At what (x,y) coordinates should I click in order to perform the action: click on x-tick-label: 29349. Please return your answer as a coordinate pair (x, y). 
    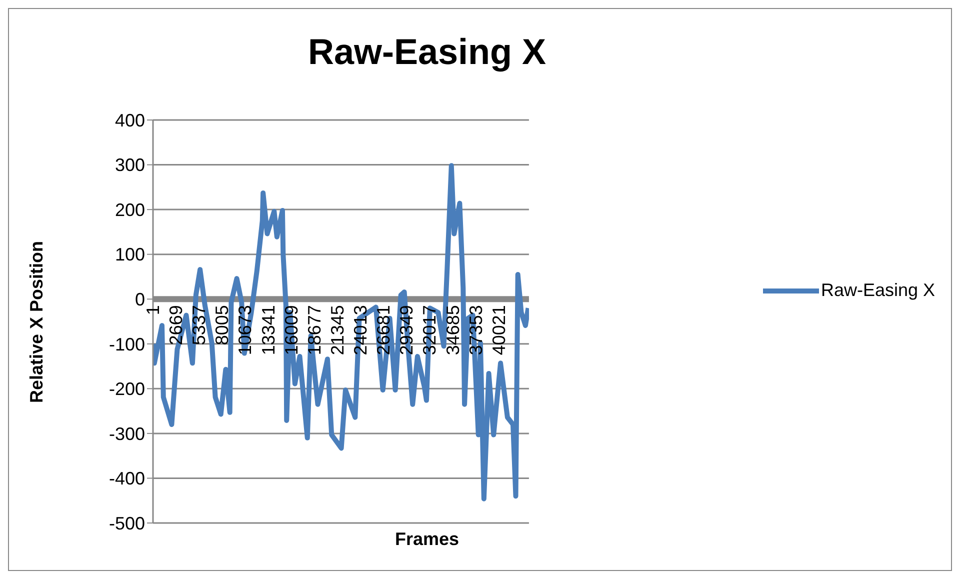
    Looking at the image, I should click on (406, 330).